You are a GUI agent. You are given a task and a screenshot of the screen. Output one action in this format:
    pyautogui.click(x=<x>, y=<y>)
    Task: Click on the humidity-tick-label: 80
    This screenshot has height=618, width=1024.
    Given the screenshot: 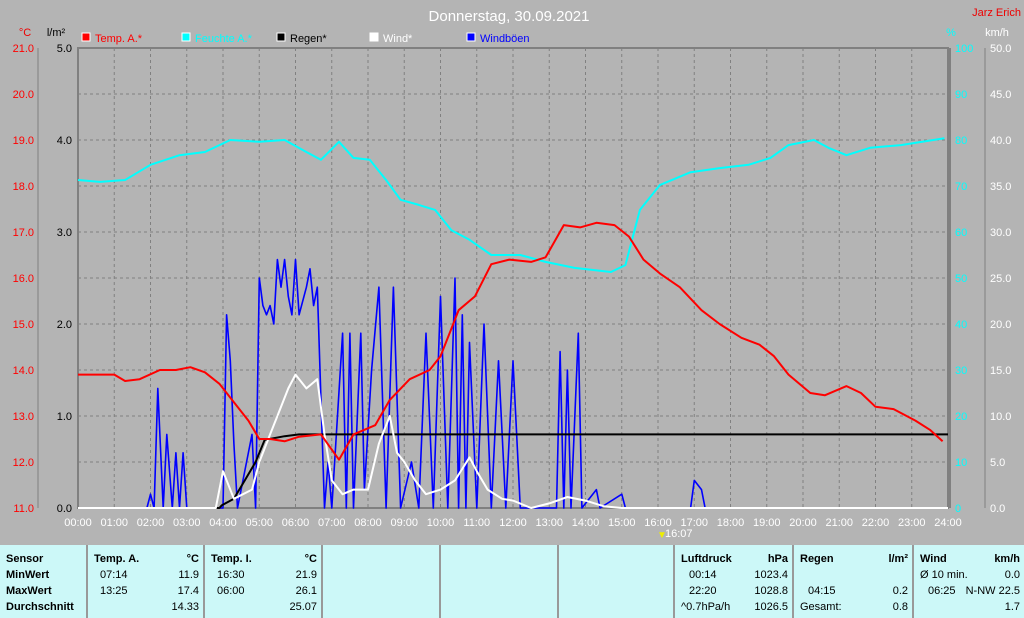 What is the action you would take?
    pyautogui.click(x=961, y=141)
    